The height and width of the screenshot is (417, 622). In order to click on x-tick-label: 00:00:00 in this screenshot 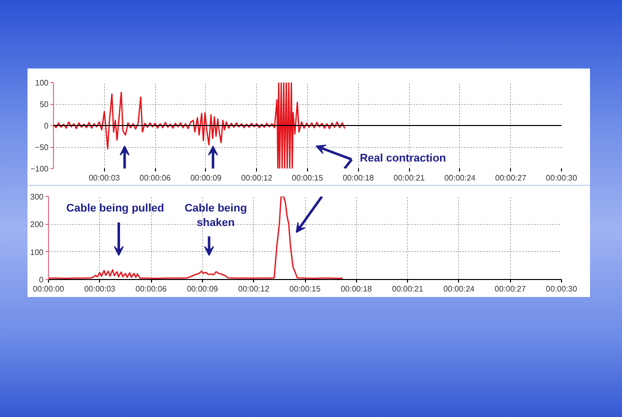, I will do `click(48, 289)`.